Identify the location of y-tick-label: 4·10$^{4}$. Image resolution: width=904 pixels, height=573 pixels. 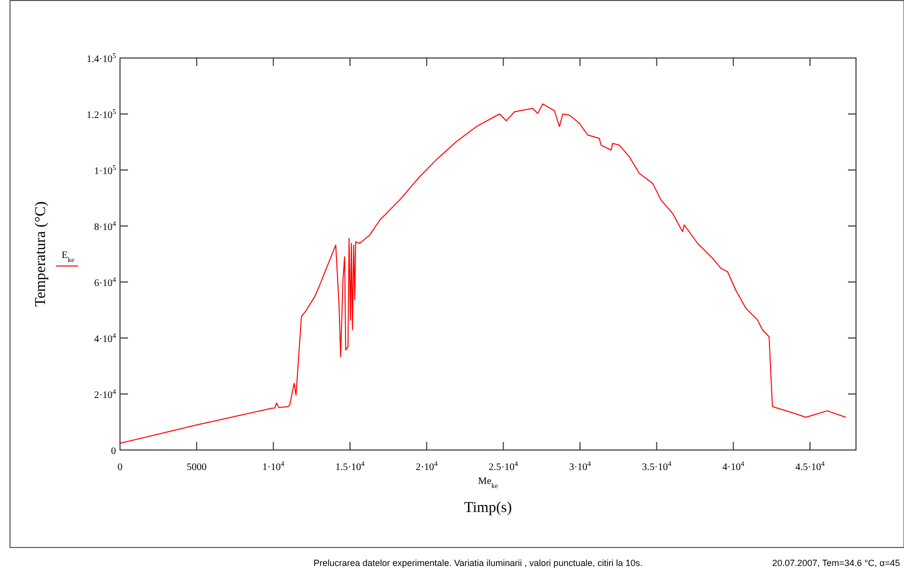
(105, 338).